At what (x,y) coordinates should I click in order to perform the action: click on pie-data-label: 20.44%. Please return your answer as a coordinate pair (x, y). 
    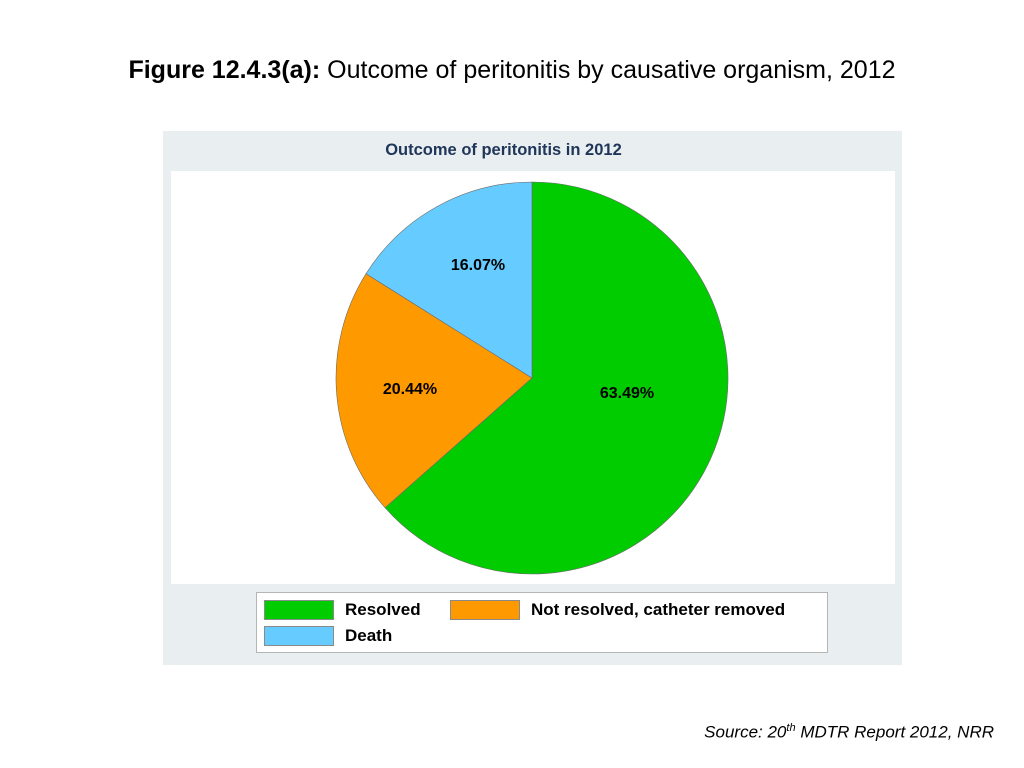
    Looking at the image, I should click on (410, 389).